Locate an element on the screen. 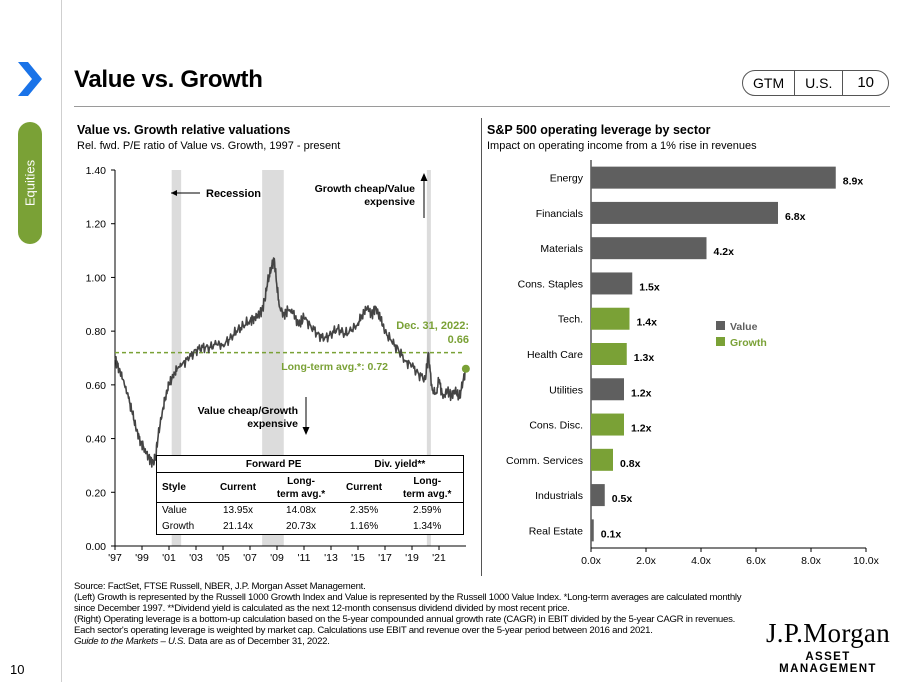 This screenshot has width=906, height=682. recession-label: Recession is located at coordinates (233, 194).